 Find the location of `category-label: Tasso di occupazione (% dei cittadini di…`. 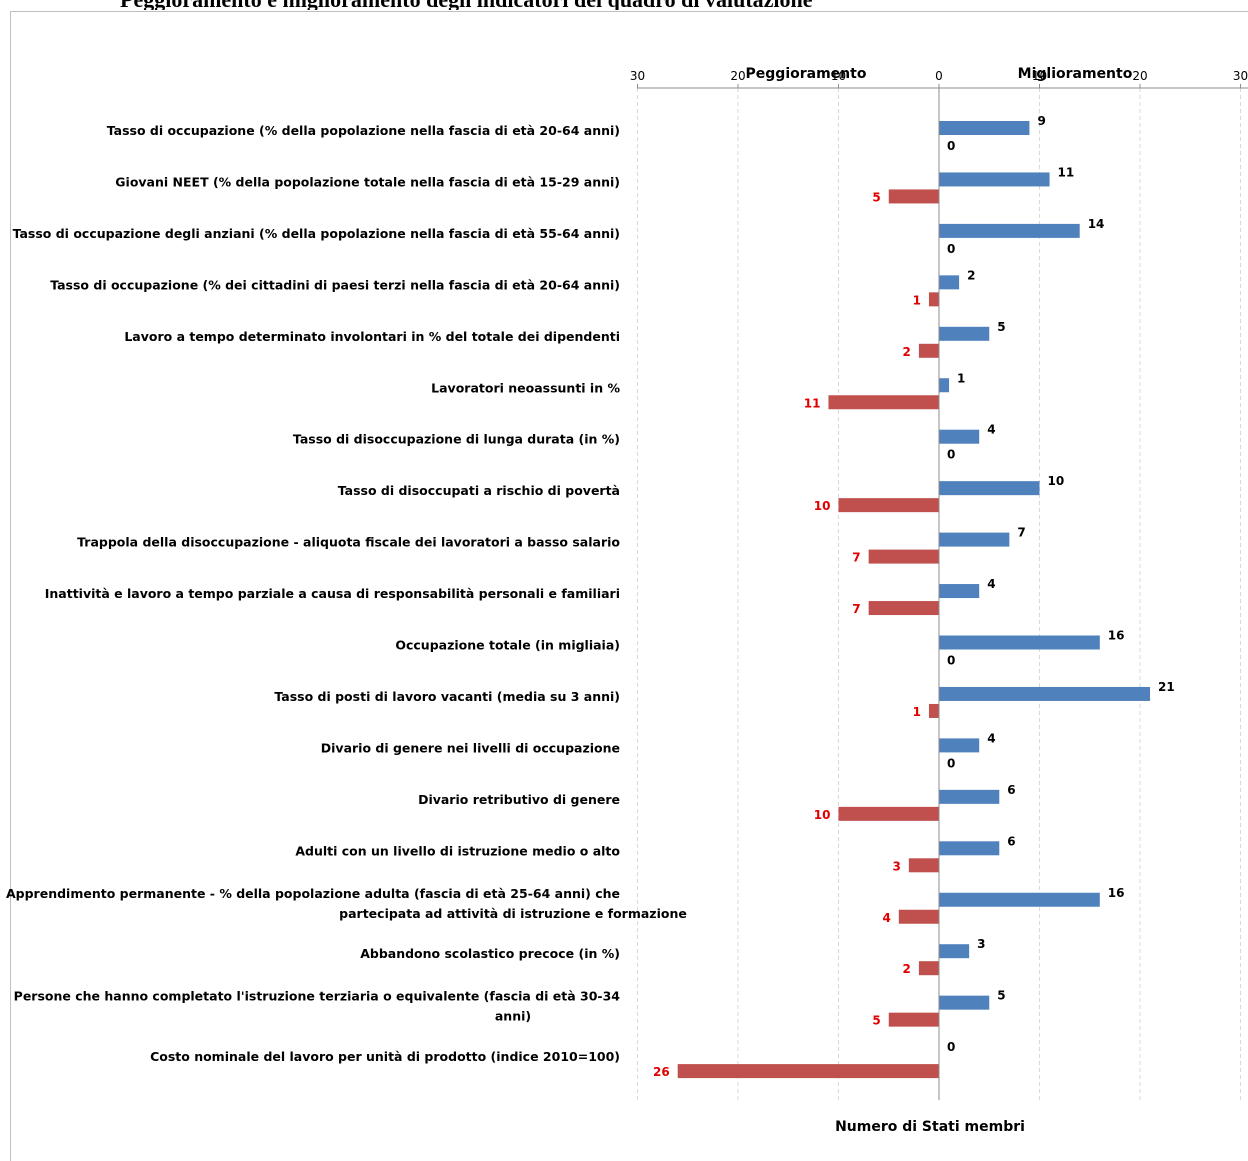

category-label: Tasso di occupazione (% dei cittadini di… is located at coordinates (335, 284).